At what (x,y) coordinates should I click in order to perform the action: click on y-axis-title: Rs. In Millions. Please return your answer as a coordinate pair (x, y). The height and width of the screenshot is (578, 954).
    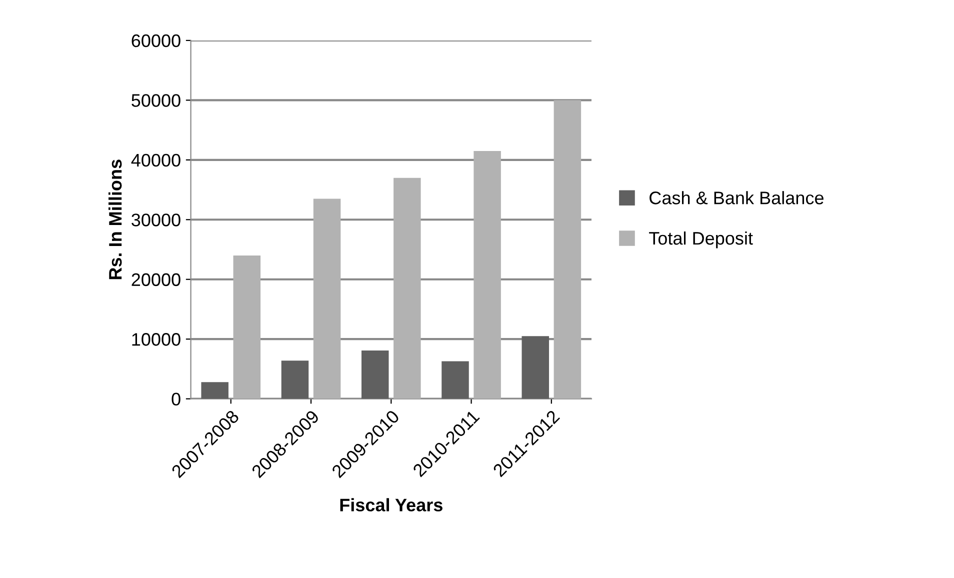
    Looking at the image, I should click on (115, 220).